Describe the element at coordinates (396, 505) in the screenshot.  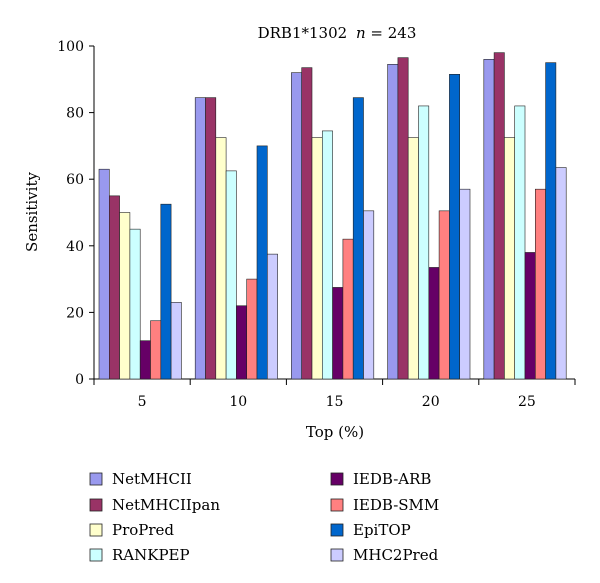
I see `legend-label-iedb-smm: IEDB-SMM` at that location.